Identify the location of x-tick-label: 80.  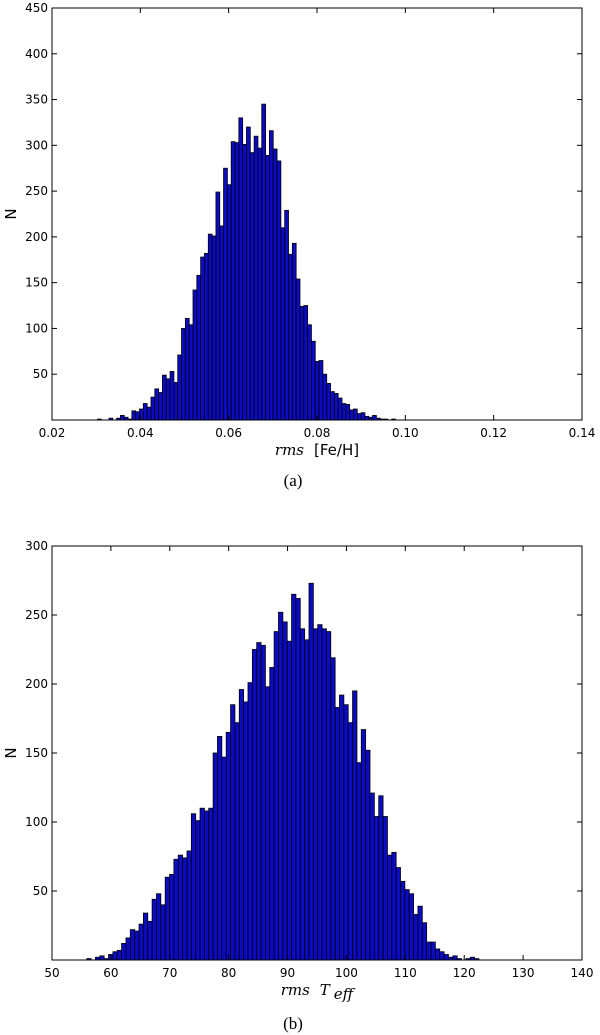
(228, 973).